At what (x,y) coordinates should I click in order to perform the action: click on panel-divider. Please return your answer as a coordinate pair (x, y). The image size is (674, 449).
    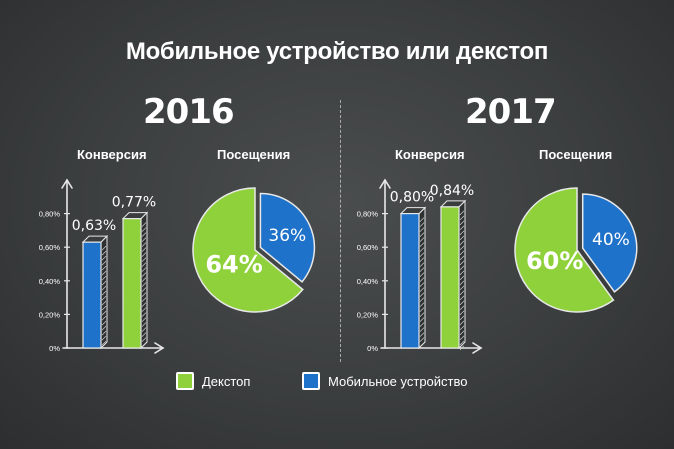
    Looking at the image, I should click on (340, 231).